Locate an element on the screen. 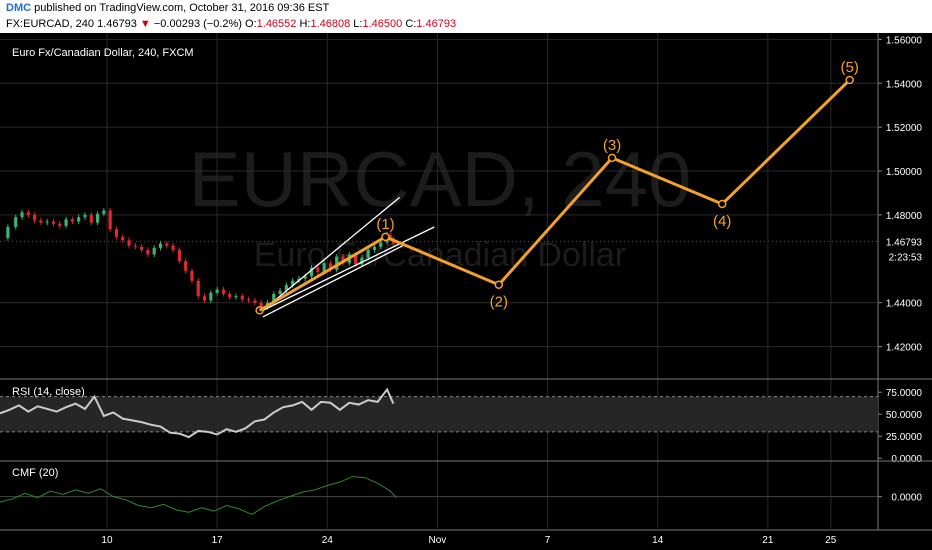 This screenshot has width=932, height=550. watermark-symbol: EURCAD, 240 is located at coordinates (440, 179).